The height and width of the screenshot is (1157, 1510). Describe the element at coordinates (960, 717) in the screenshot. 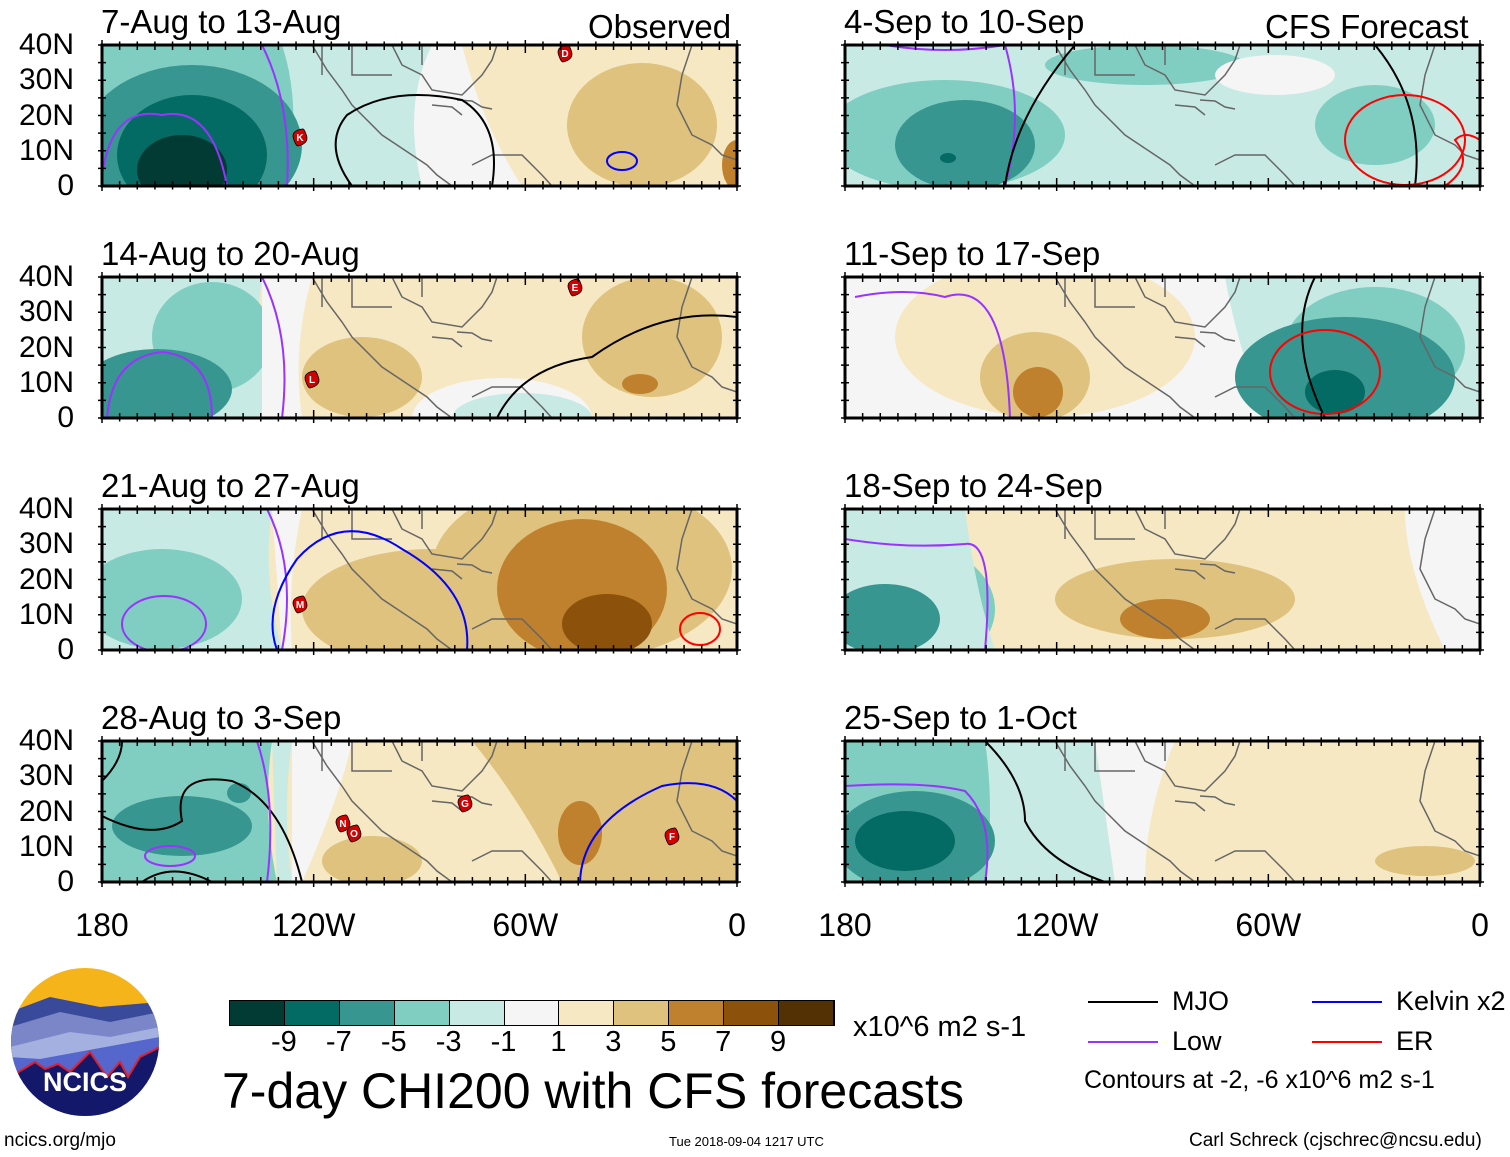

I see `panel-title: 25-Sep to 1-Oct` at that location.